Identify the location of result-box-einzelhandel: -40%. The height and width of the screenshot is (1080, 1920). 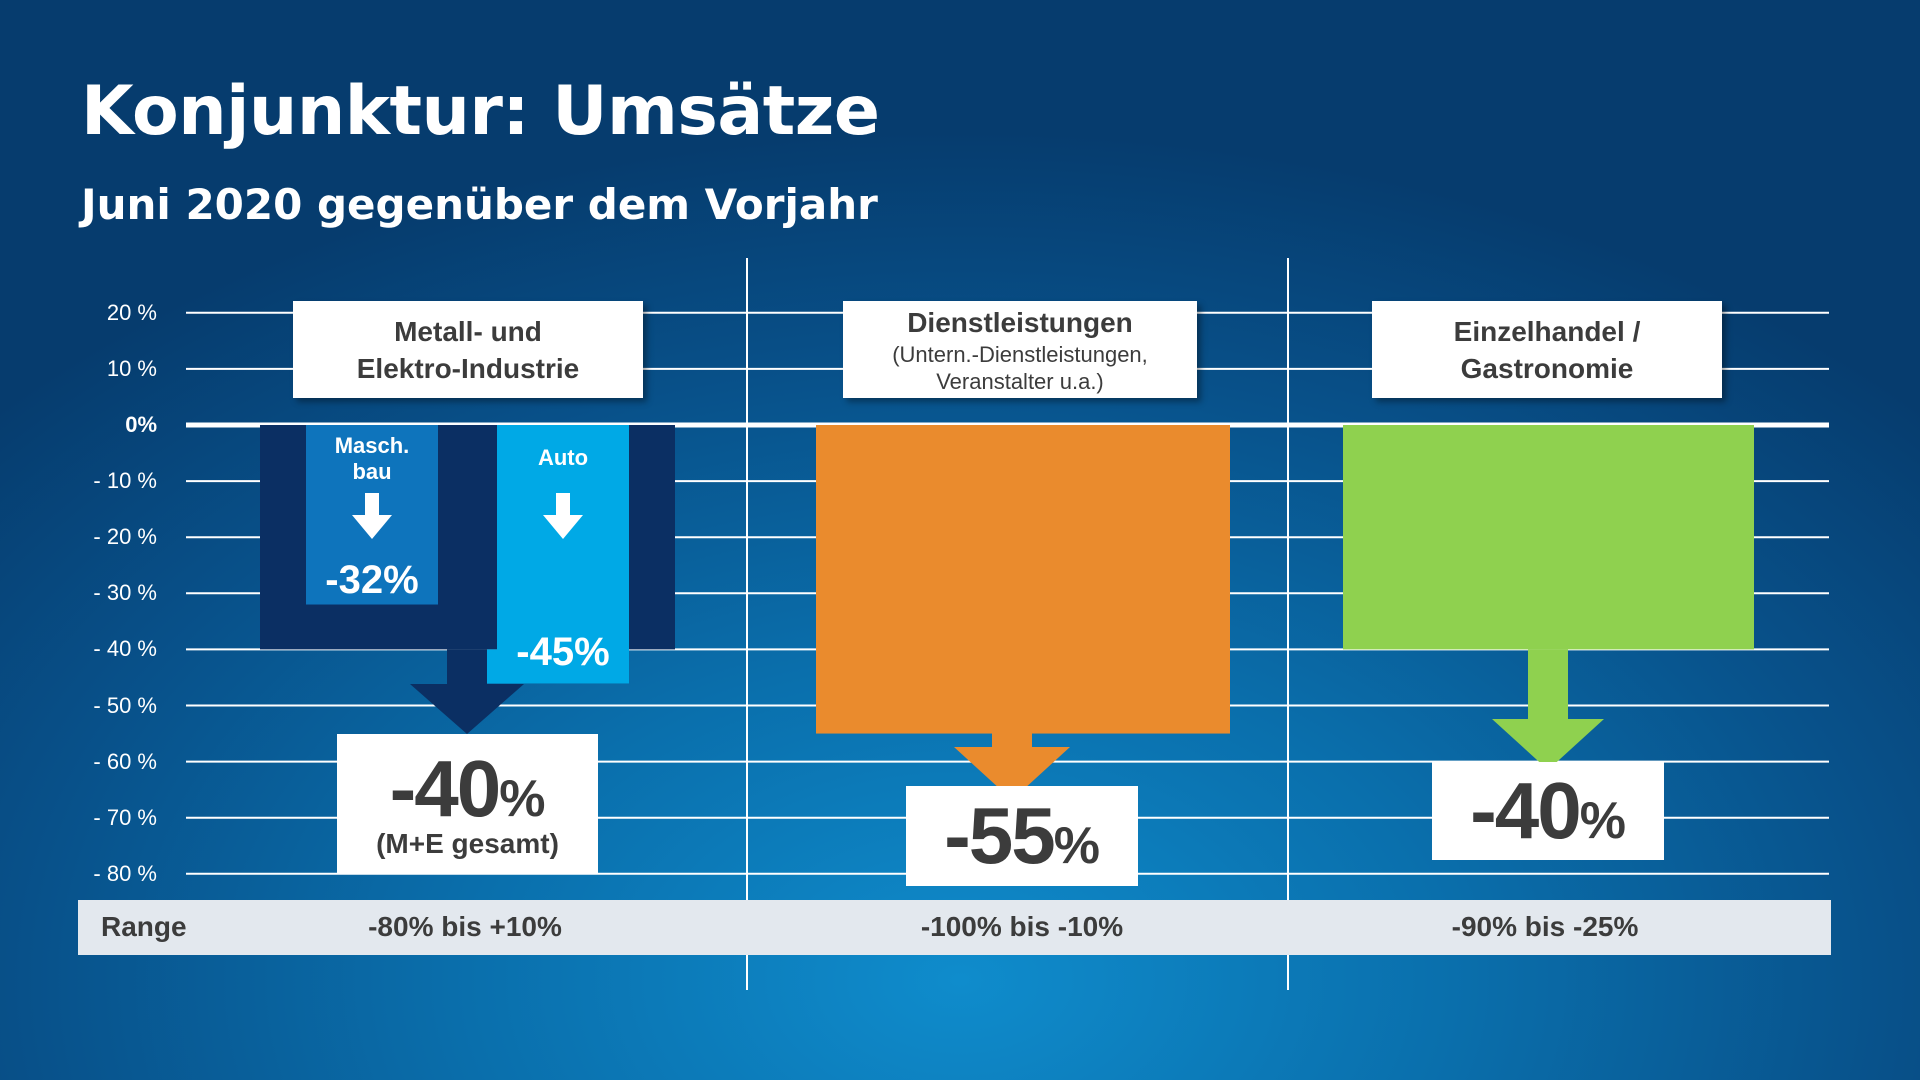
(1548, 811).